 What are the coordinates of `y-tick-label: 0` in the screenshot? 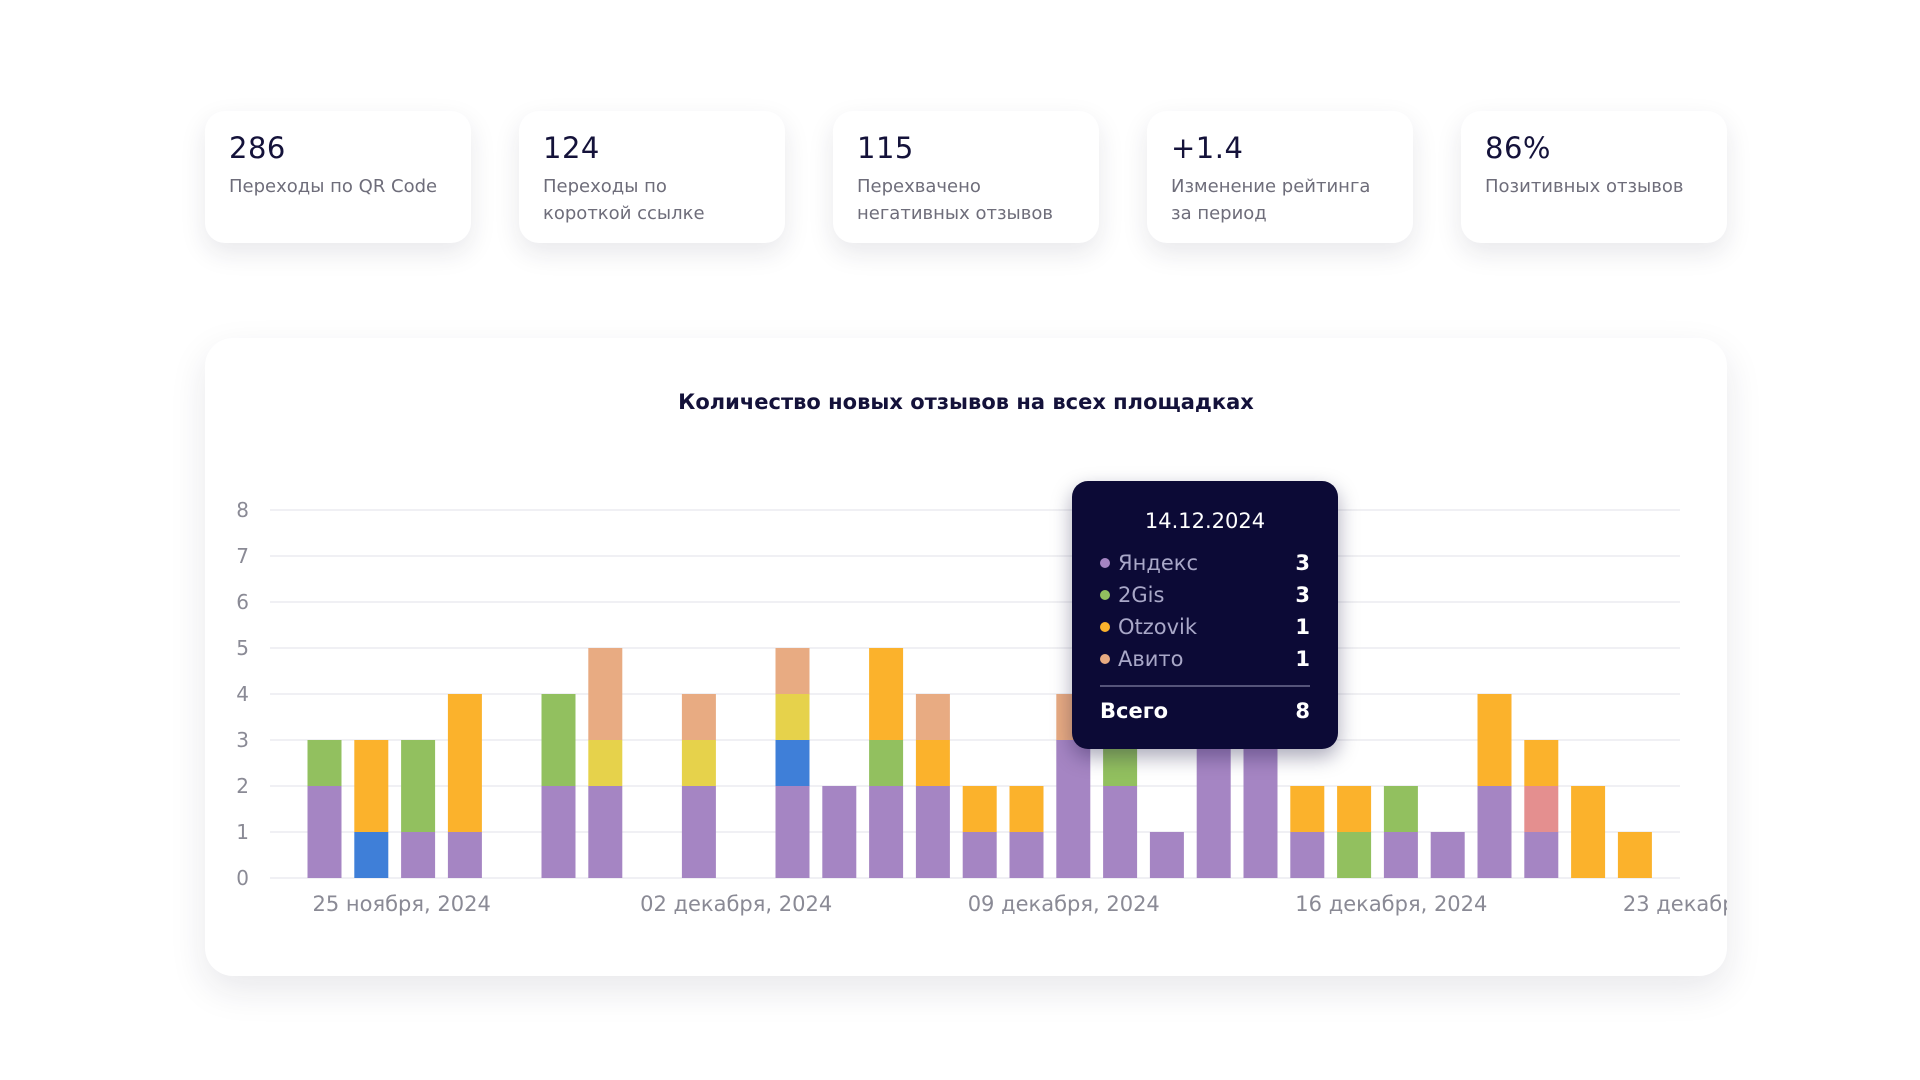 It's located at (242, 878).